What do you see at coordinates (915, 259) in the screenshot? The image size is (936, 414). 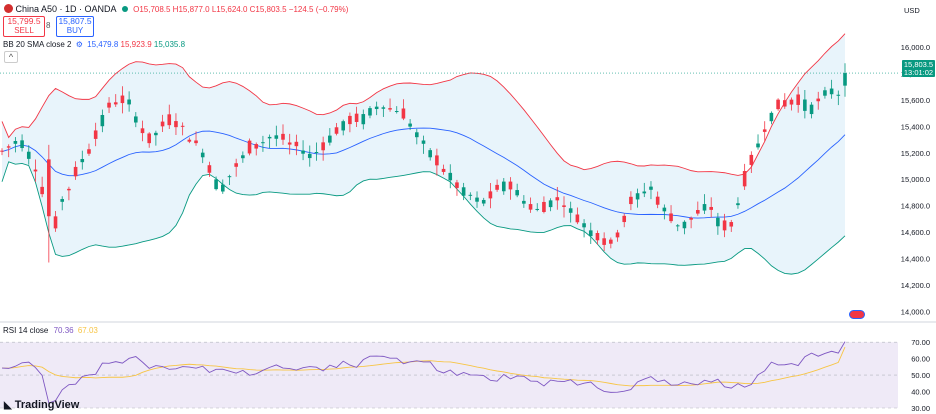 I see `price-tick-label: 14,400.0` at bounding box center [915, 259].